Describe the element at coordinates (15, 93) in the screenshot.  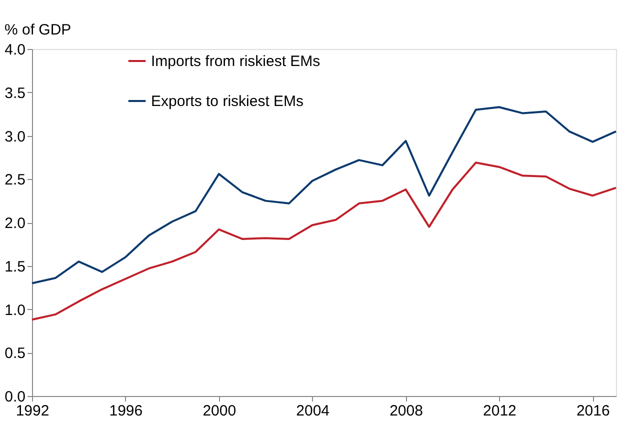
I see `y-tick-label: 3.5` at that location.